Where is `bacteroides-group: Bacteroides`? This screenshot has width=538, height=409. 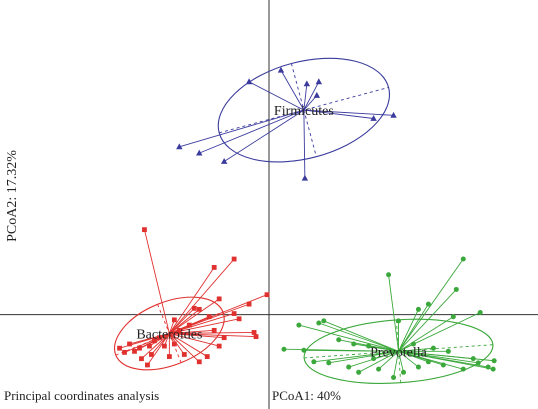 bacteroides-group: Bacteroides is located at coordinates (191, 299).